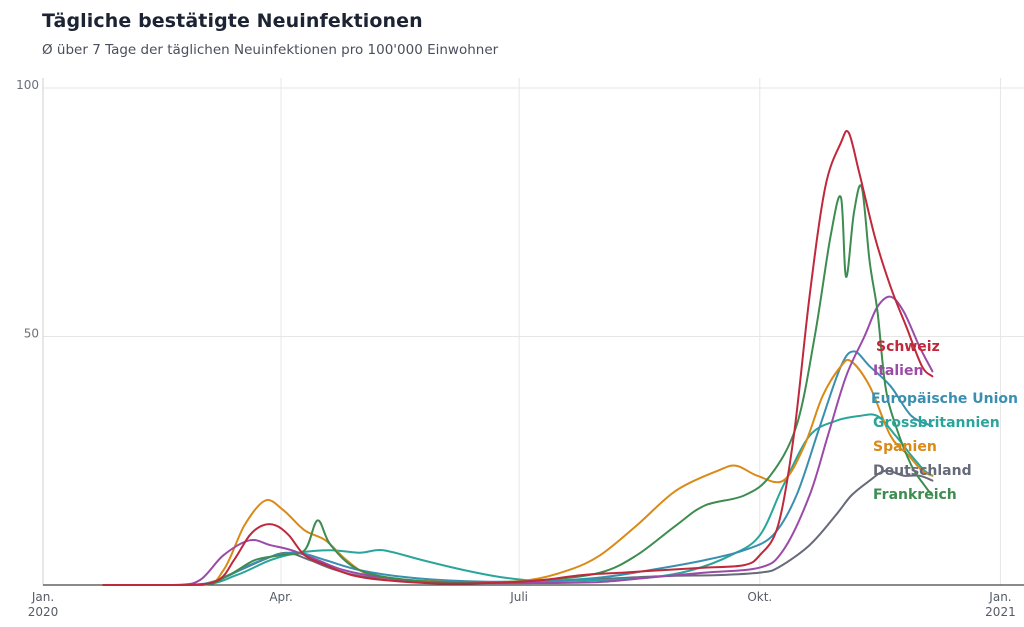  Describe the element at coordinates (43, 612) in the screenshot. I see `x-tick-year: 2020` at that location.